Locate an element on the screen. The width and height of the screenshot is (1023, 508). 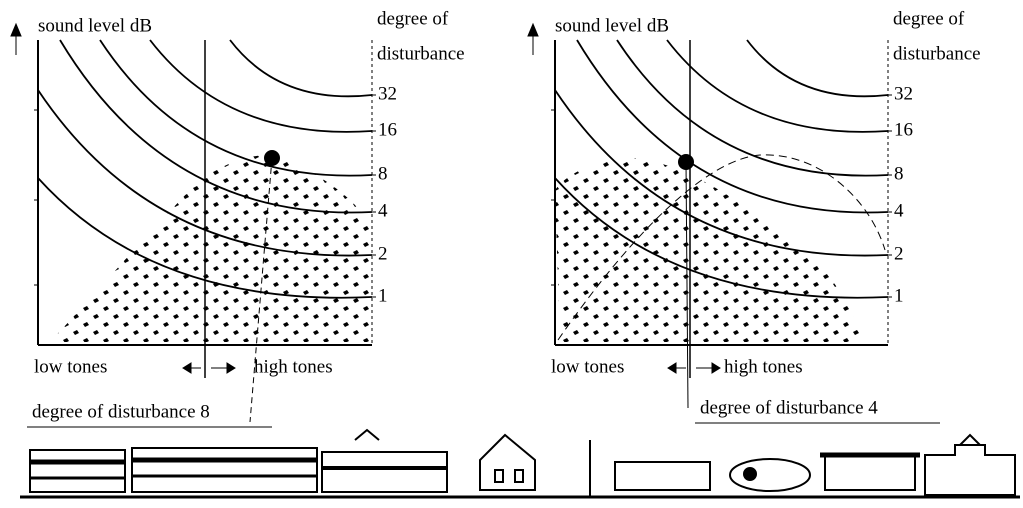
caption: degree of disturbance 8 is located at coordinates (121, 411).